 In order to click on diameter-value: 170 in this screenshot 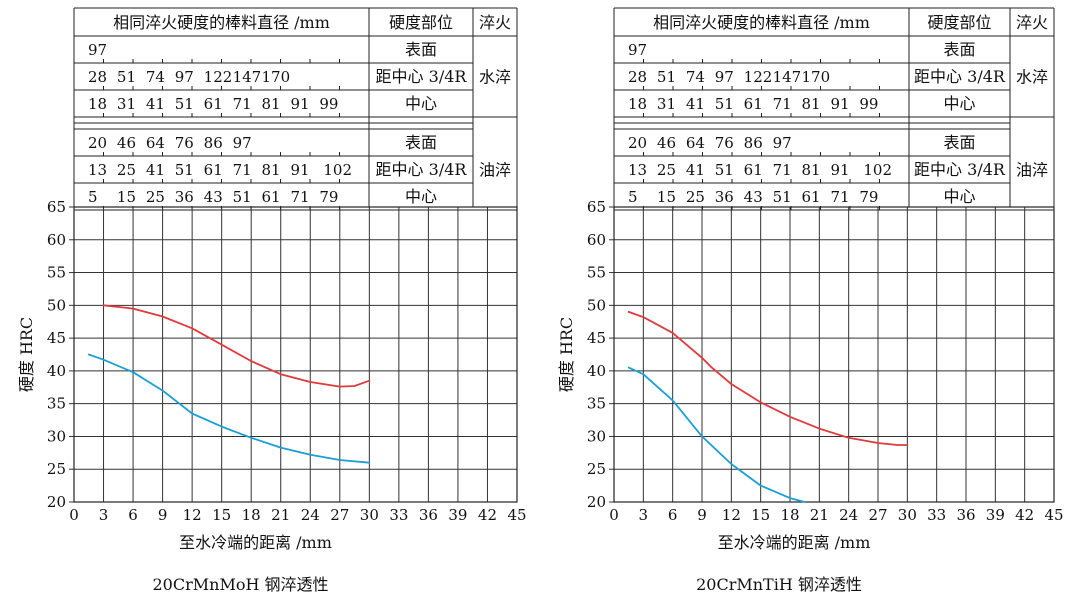, I will do `click(816, 77)`.